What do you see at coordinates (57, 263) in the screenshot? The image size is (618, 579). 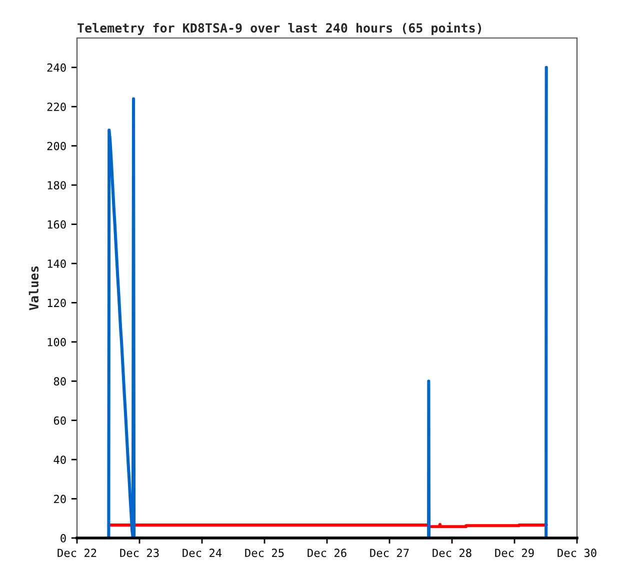 I see `y-tick-label: 140` at bounding box center [57, 263].